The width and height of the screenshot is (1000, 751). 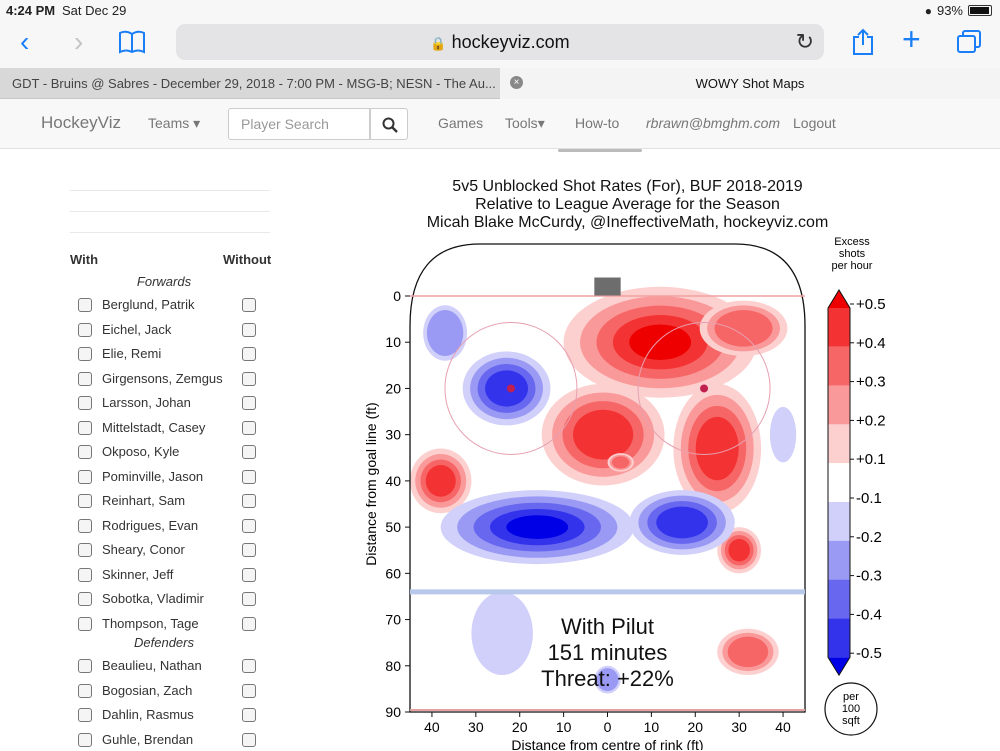 What do you see at coordinates (146, 402) in the screenshot?
I see `player-name: Larsson, Johan` at bounding box center [146, 402].